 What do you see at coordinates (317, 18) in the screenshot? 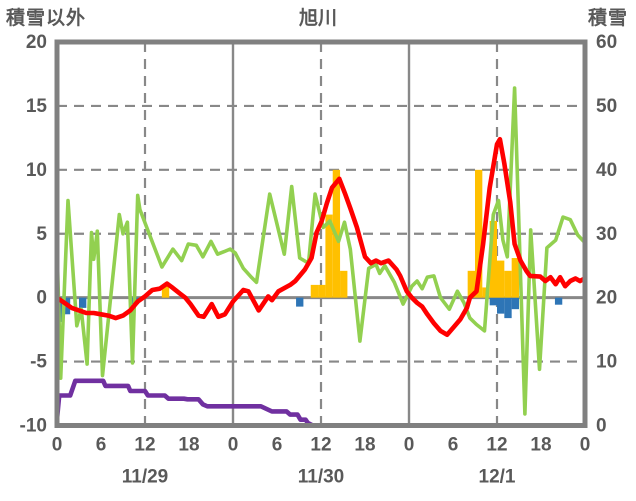
I see `page-title: 旭川` at bounding box center [317, 18].